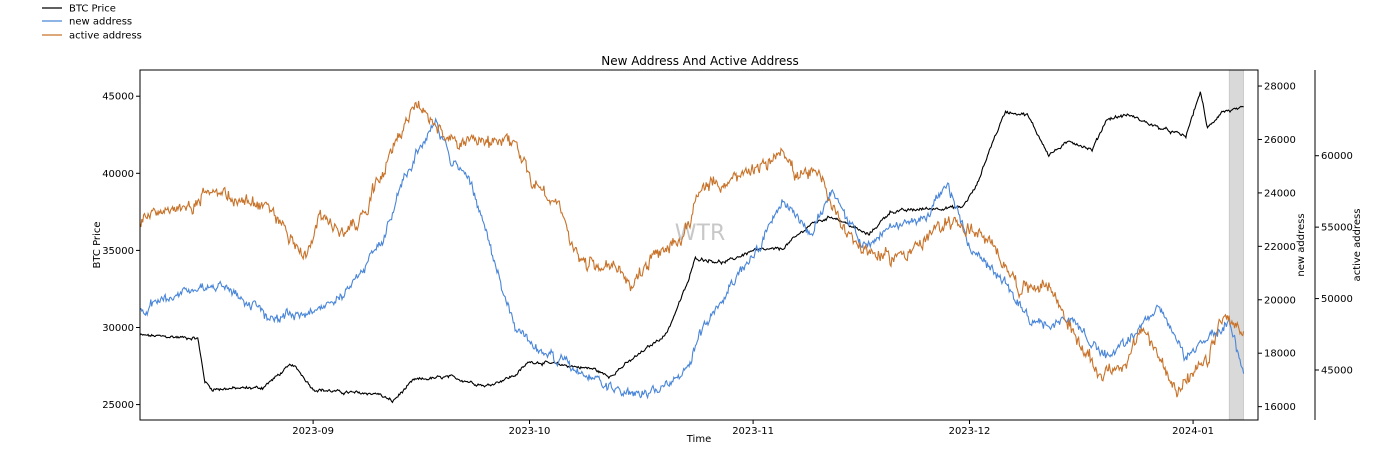  I want to click on price-axis-ticks: 25000 30000 35000 40000 45000, so click(121, 251).